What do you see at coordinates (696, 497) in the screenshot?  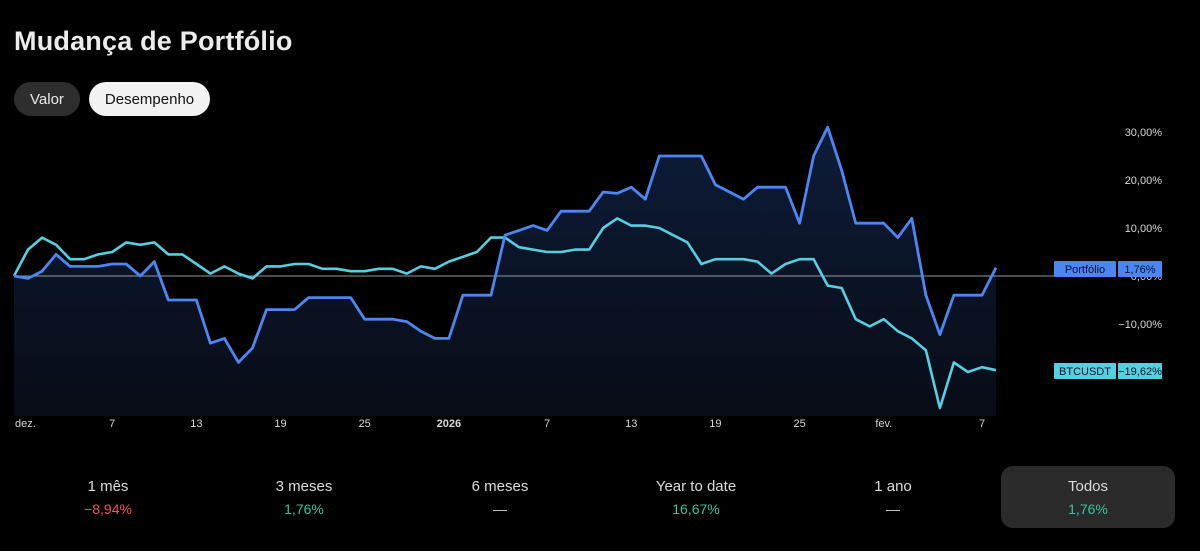 I see `period-year-to-date: Year to date 16,67%` at bounding box center [696, 497].